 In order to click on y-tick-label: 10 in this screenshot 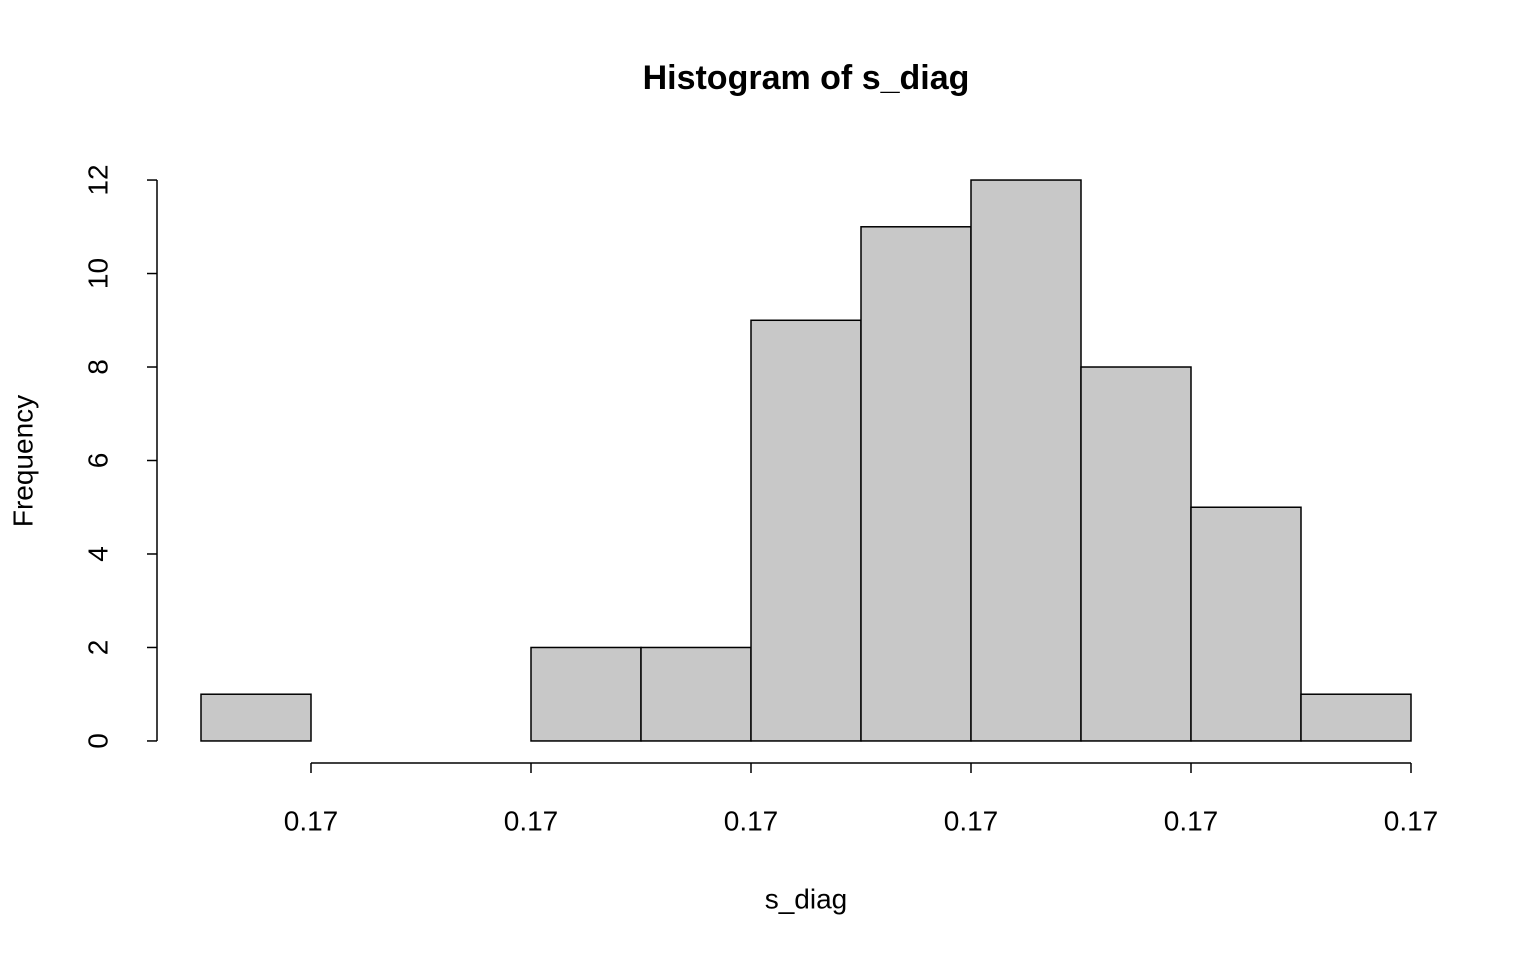, I will do `click(97, 273)`.